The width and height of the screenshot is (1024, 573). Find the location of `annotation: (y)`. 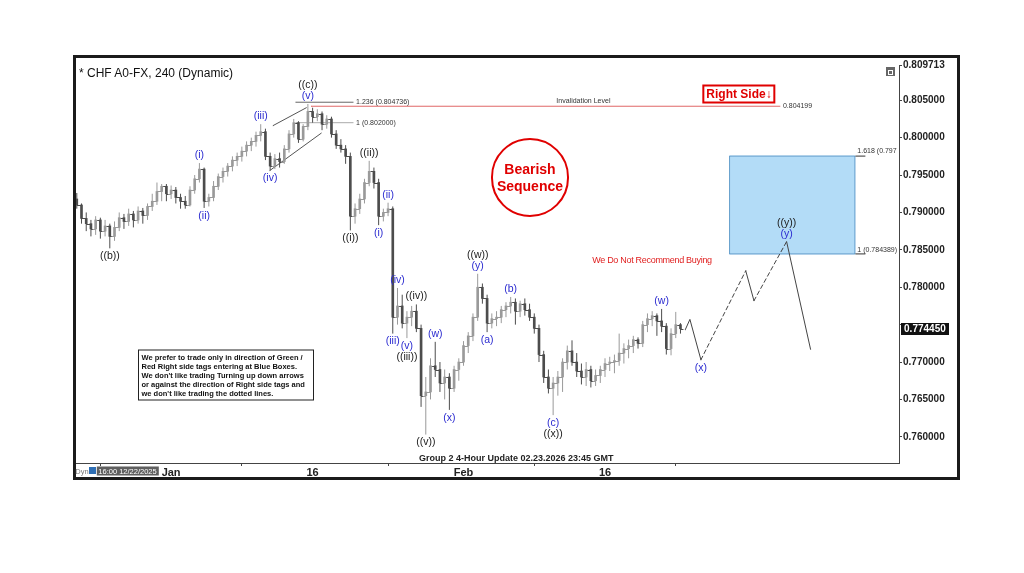

annotation: (y) is located at coordinates (786, 232).